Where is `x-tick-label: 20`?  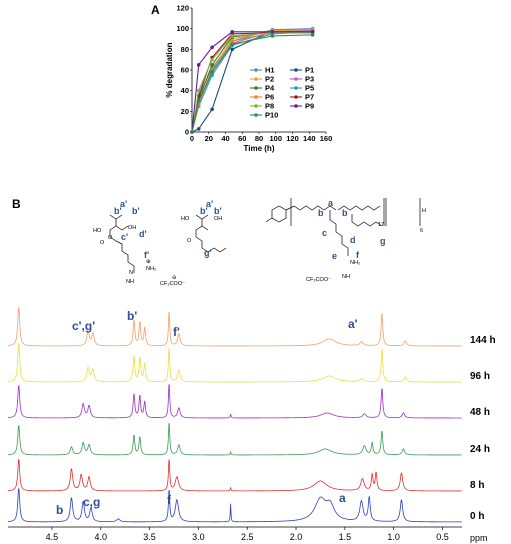 x-tick-label: 20 is located at coordinates (209, 138).